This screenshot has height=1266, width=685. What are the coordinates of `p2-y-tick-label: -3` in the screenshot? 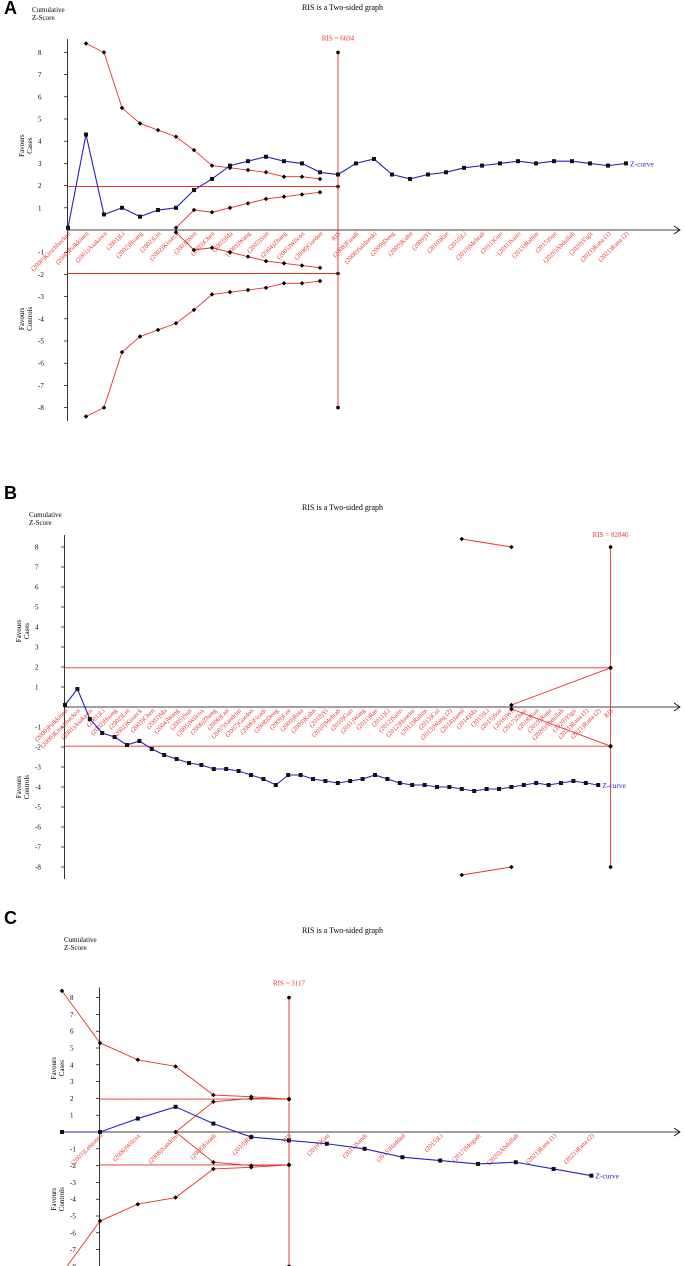 It's located at (73, 1183).